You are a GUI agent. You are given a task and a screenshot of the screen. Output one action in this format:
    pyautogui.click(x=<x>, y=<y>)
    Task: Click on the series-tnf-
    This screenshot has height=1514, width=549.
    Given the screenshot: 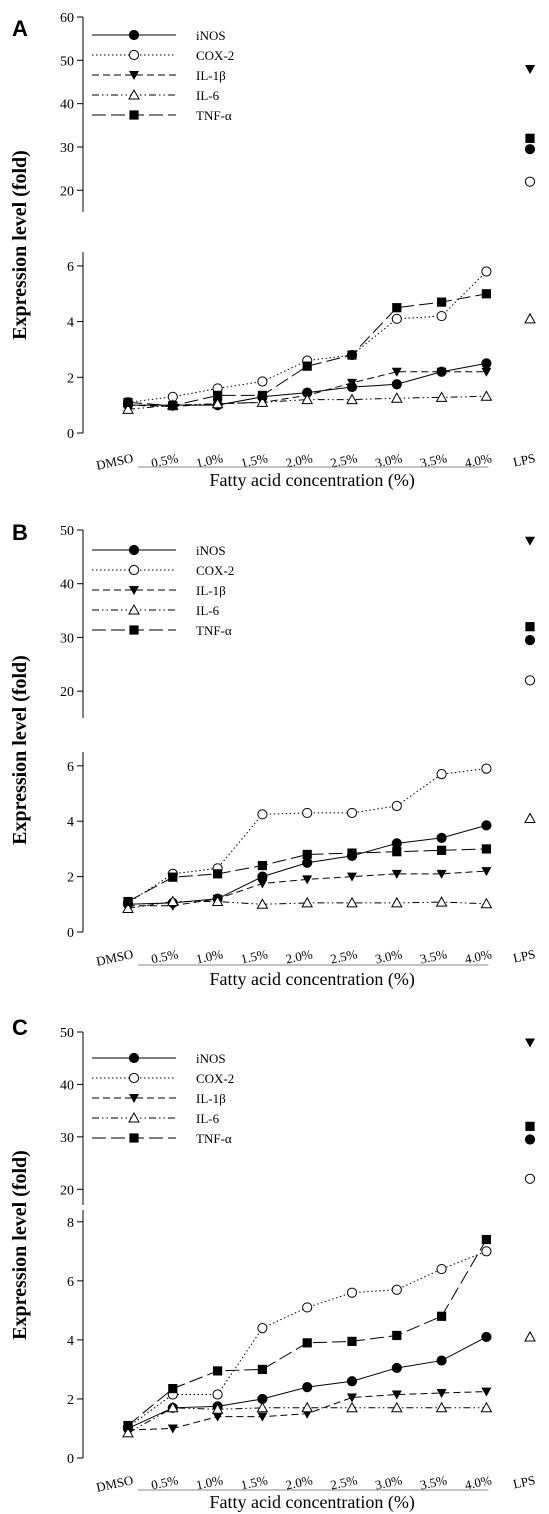 What is the action you would take?
    pyautogui.click(x=329, y=272)
    